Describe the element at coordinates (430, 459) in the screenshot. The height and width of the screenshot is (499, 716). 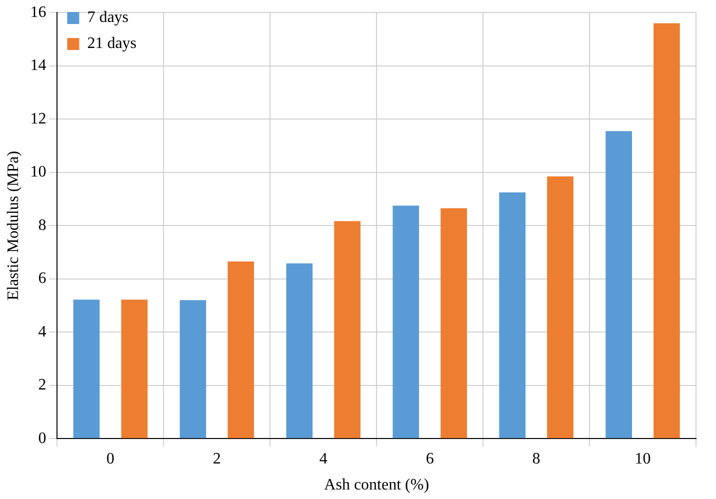
I see `x-tick-label: 6` at that location.